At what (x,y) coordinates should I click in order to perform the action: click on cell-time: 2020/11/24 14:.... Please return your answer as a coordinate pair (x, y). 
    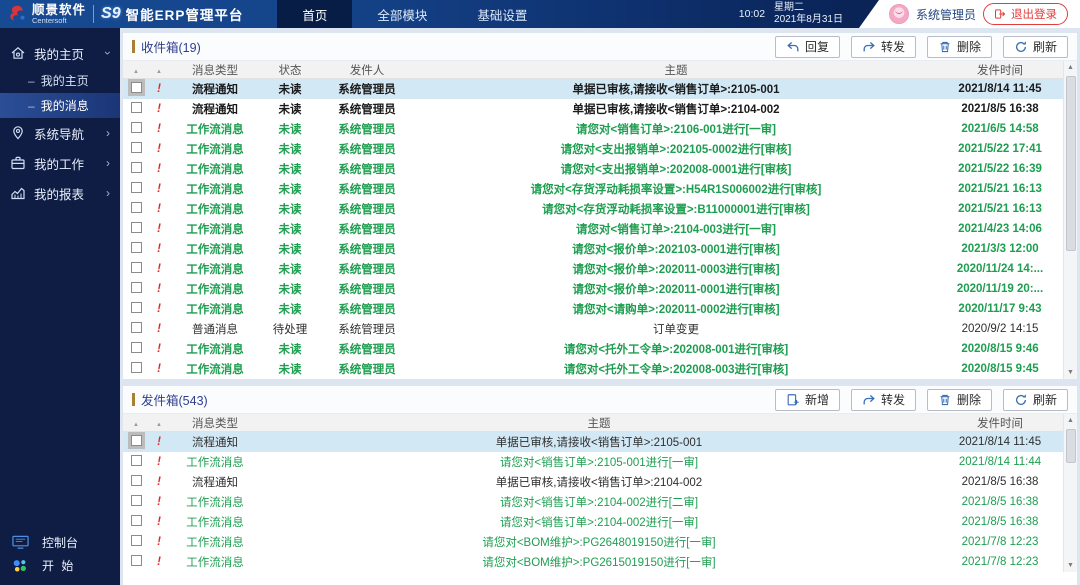
    Looking at the image, I should click on (1000, 269).